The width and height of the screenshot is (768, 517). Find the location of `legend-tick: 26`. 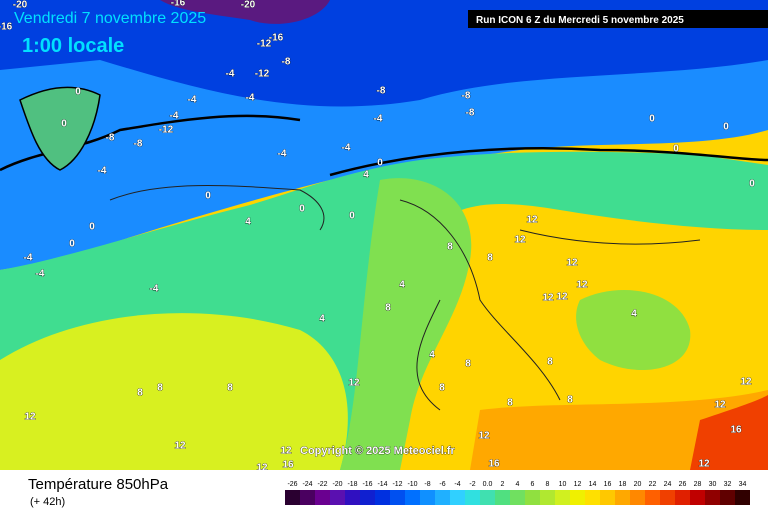

legend-tick: 26 is located at coordinates (683, 484).